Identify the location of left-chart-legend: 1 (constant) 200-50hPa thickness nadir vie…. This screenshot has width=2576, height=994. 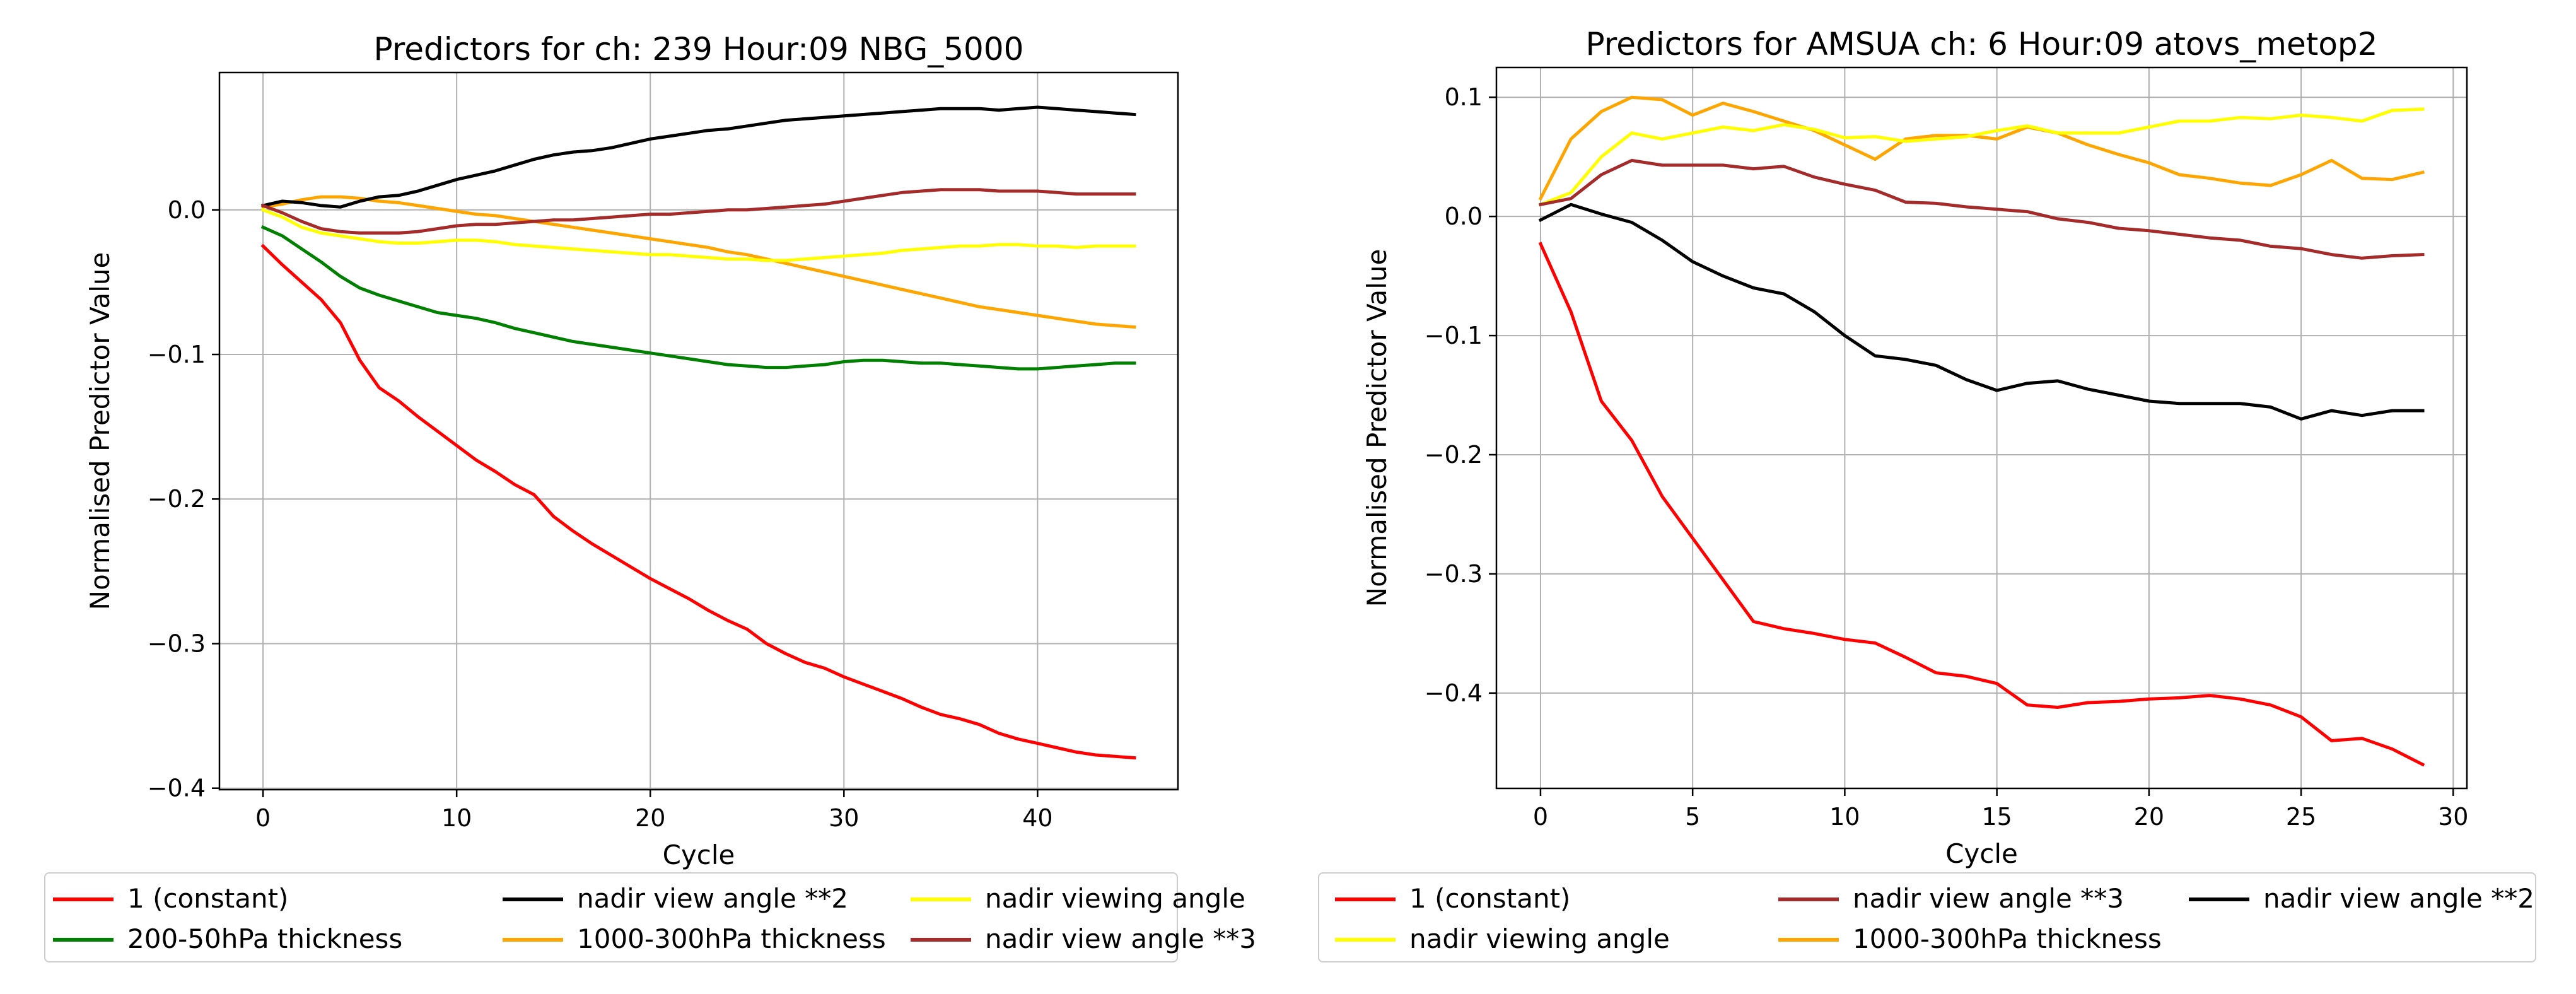
(650, 917).